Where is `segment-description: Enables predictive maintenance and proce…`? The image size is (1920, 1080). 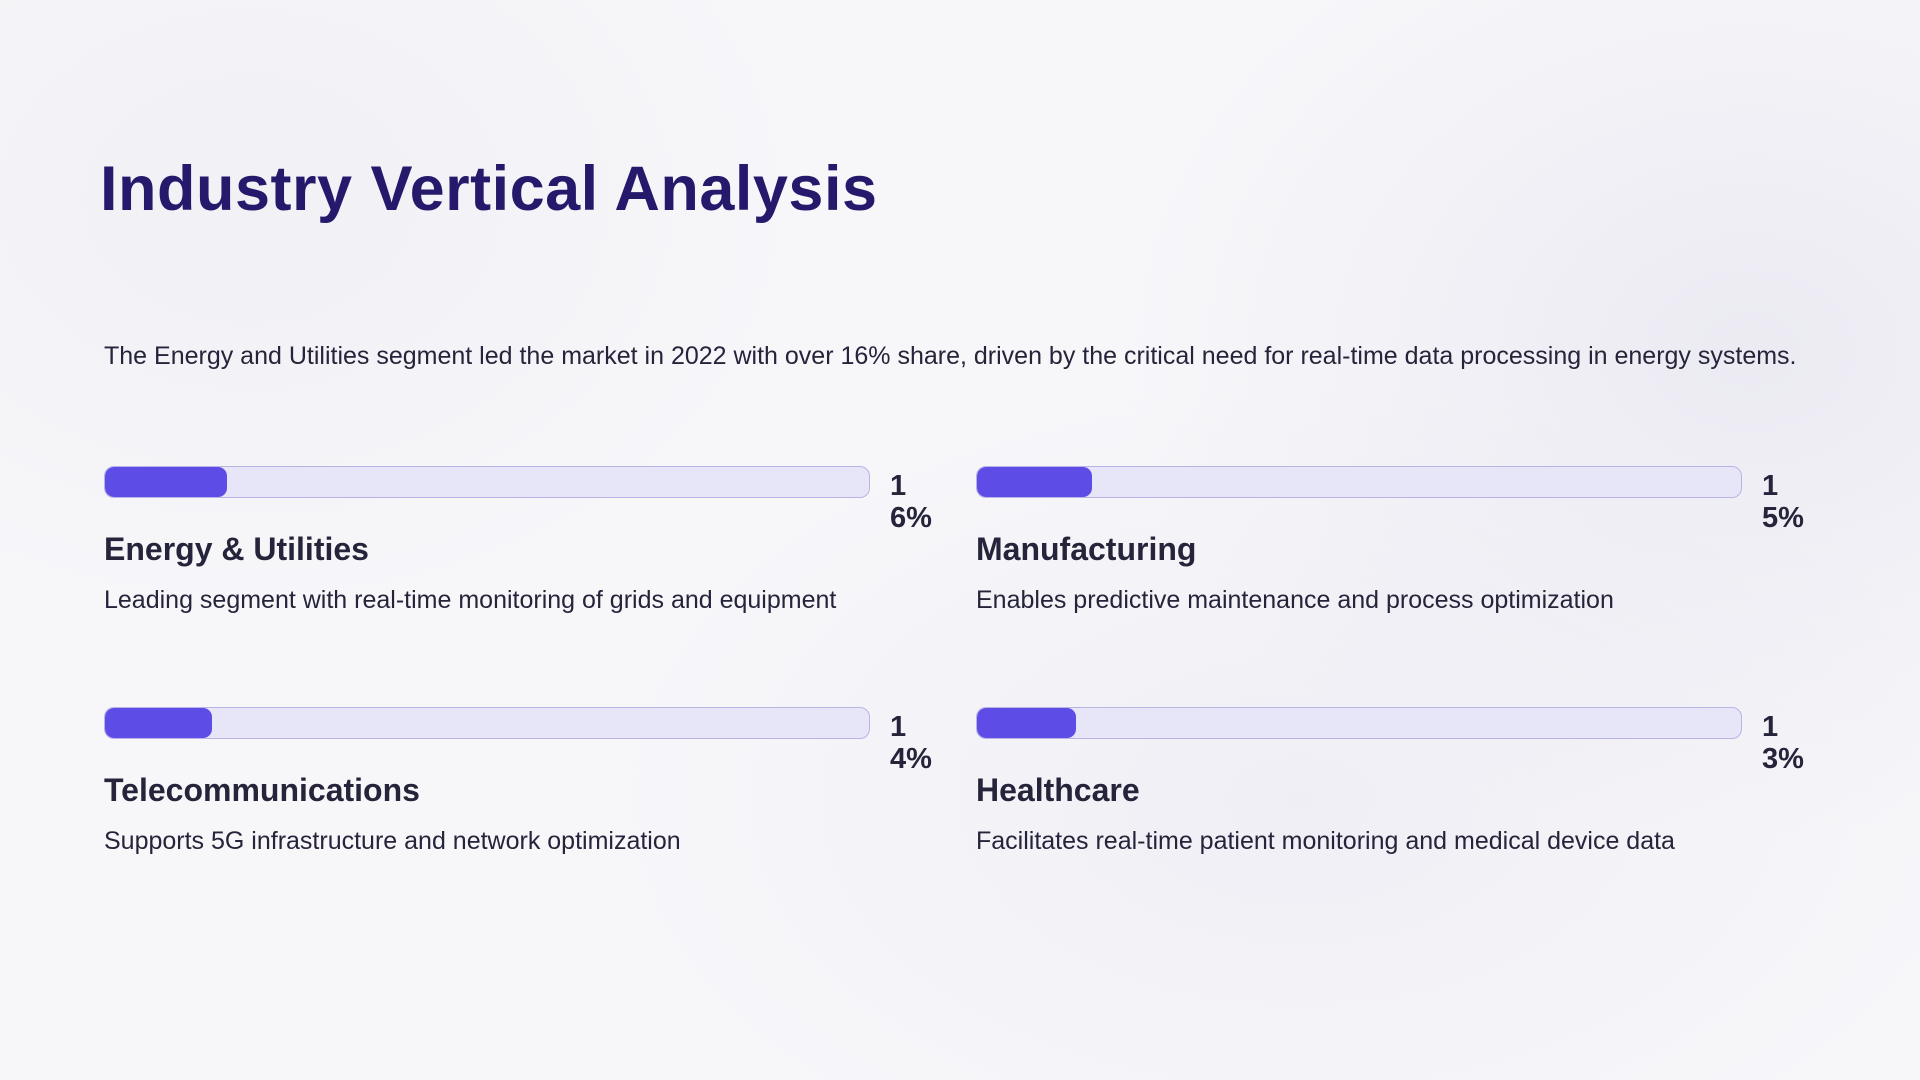 segment-description: Enables predictive maintenance and proce… is located at coordinates (1295, 600).